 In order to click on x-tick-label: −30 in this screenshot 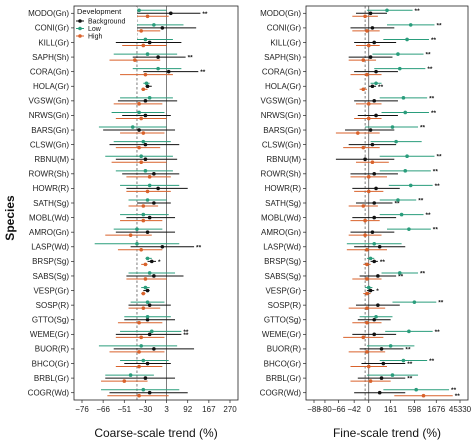, I will do `click(146, 409)`.